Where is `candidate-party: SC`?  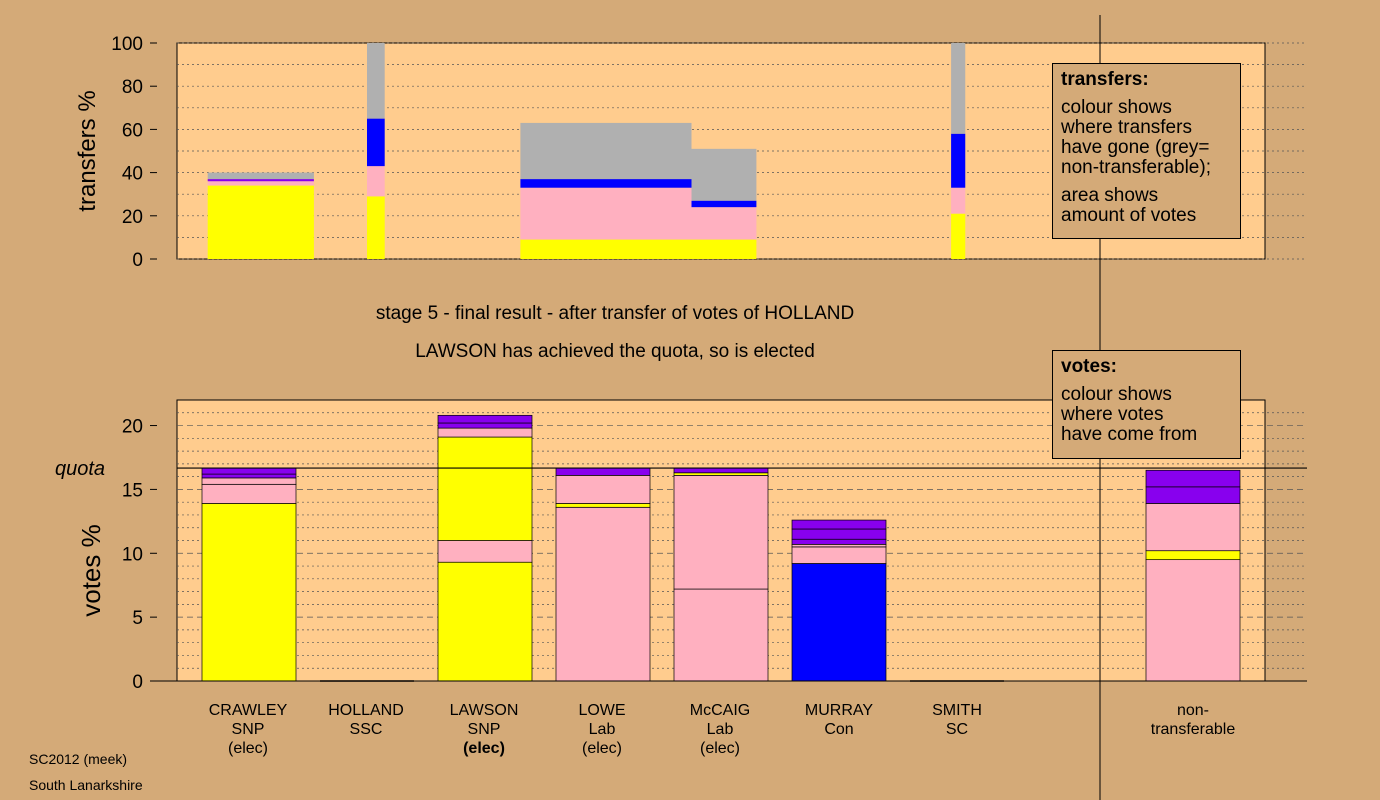 candidate-party: SC is located at coordinates (957, 729).